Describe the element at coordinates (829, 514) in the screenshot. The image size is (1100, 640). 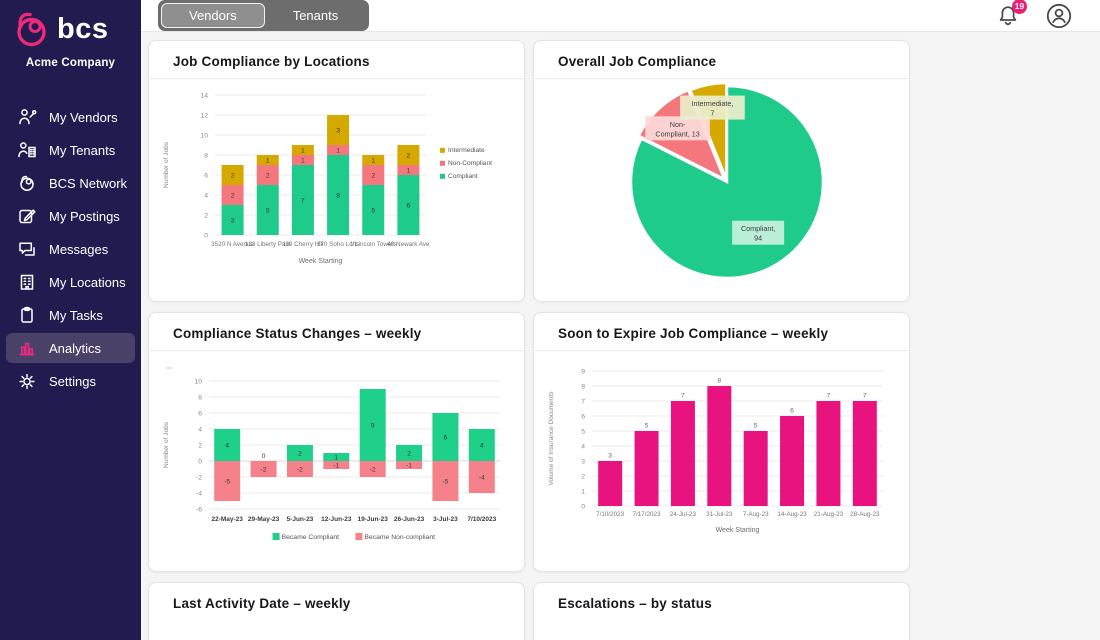
I see `svg-text: 21-Aug-23` at that location.